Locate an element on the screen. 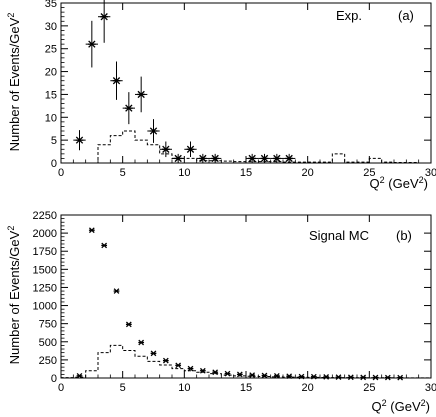  a-xlabel-close: ) is located at coordinates (426, 183).